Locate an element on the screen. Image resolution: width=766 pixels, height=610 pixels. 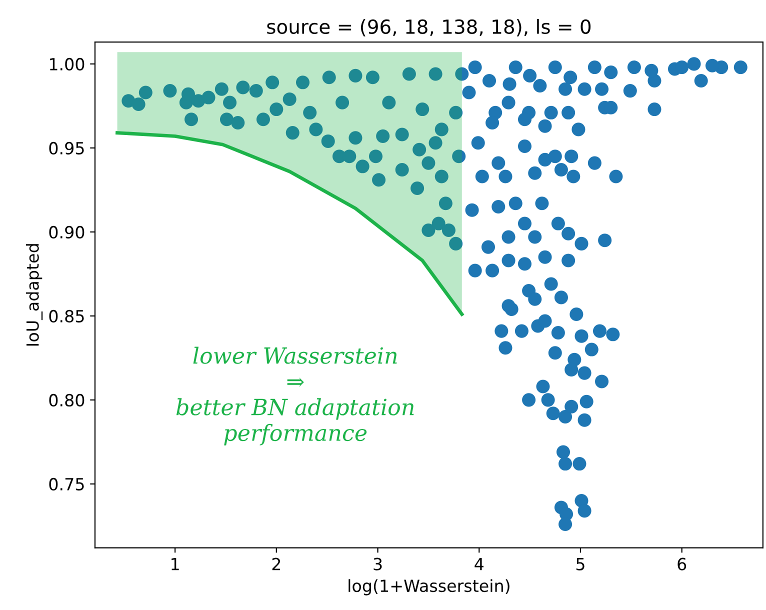
line-series is located at coordinates (290, 223).